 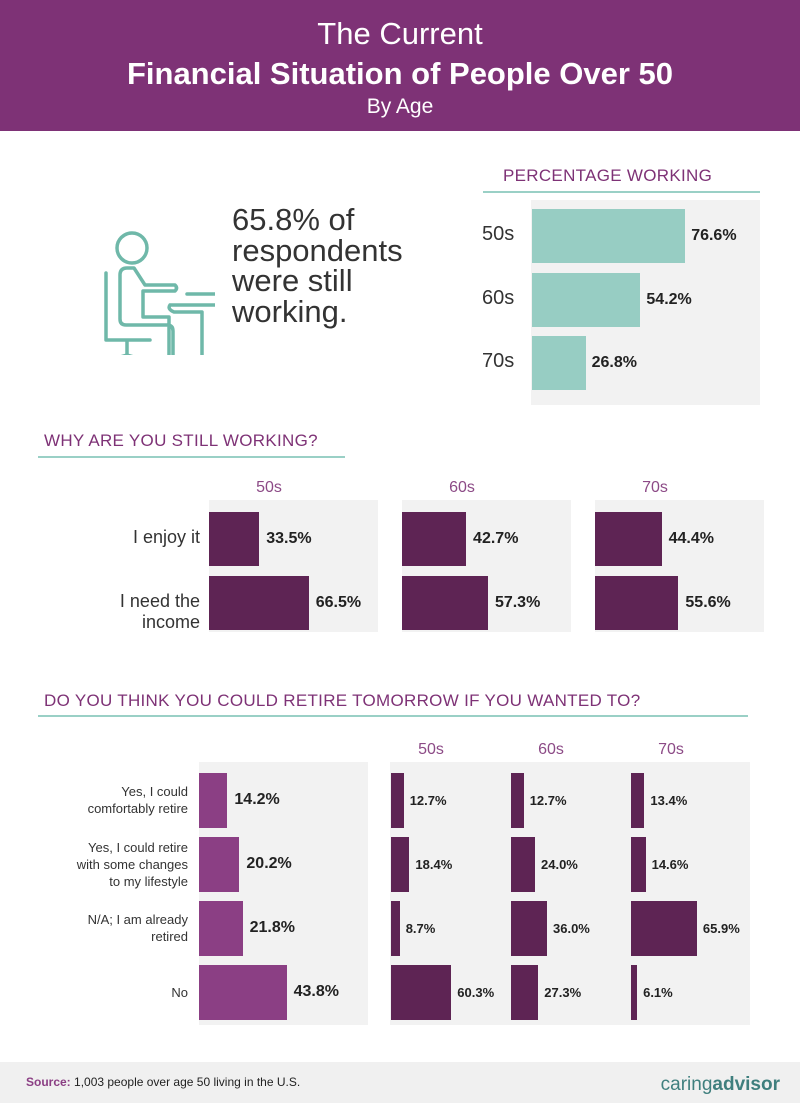 I want to click on row-label: Yes, I could comfortably retire, so click(x=137, y=800).